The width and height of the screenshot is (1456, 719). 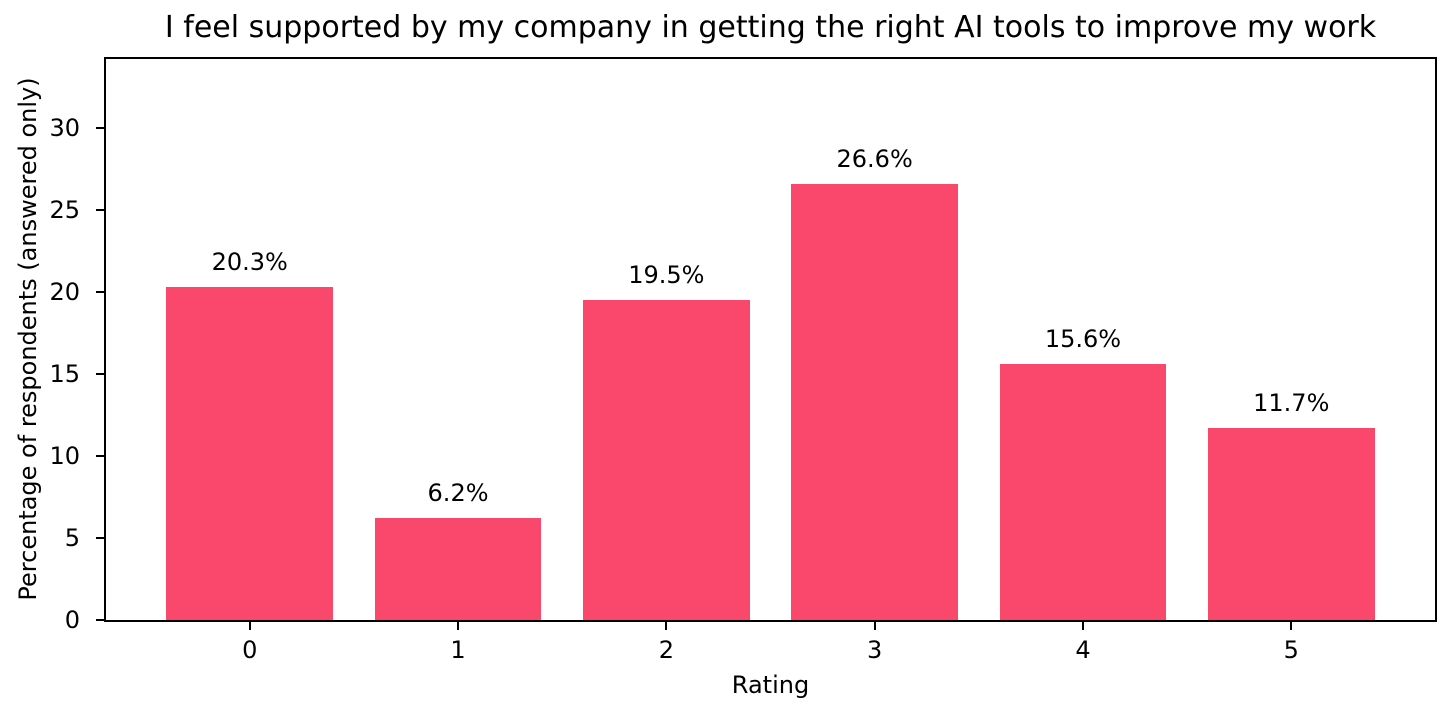 What do you see at coordinates (874, 158) in the screenshot?
I see `bar-value-label: 26.6%` at bounding box center [874, 158].